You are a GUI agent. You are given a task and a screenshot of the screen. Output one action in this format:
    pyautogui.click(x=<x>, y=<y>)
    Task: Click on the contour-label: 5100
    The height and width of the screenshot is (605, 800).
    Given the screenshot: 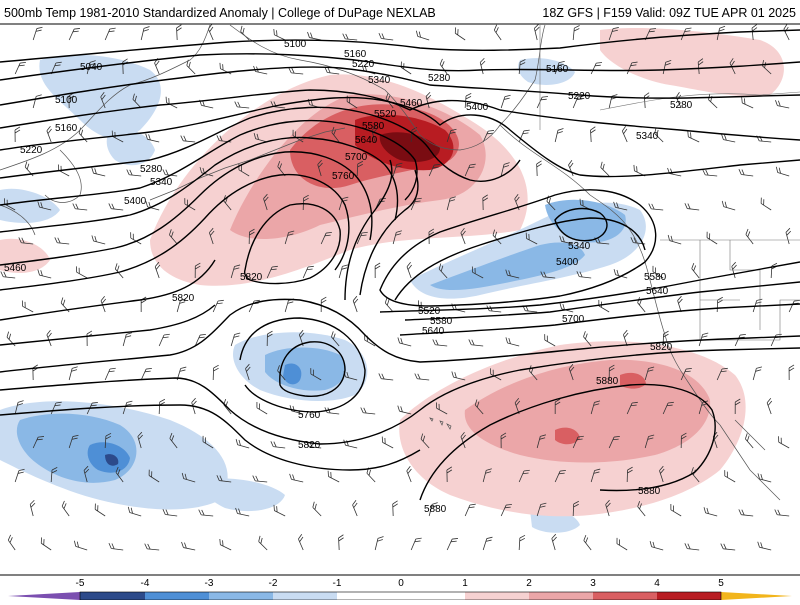 What is the action you would take?
    pyautogui.click(x=66, y=100)
    